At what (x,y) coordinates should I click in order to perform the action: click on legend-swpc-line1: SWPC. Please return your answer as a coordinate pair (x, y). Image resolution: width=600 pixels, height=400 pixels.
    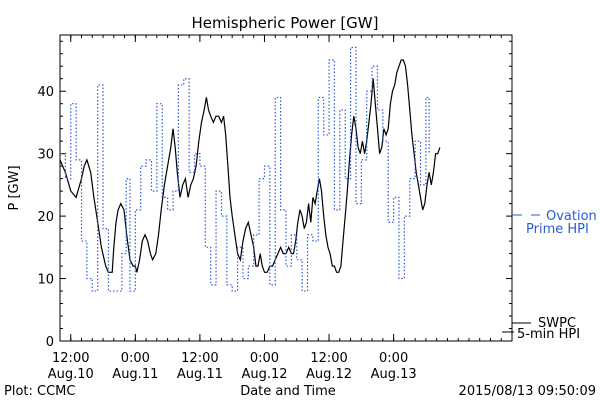
    Looking at the image, I should click on (557, 323).